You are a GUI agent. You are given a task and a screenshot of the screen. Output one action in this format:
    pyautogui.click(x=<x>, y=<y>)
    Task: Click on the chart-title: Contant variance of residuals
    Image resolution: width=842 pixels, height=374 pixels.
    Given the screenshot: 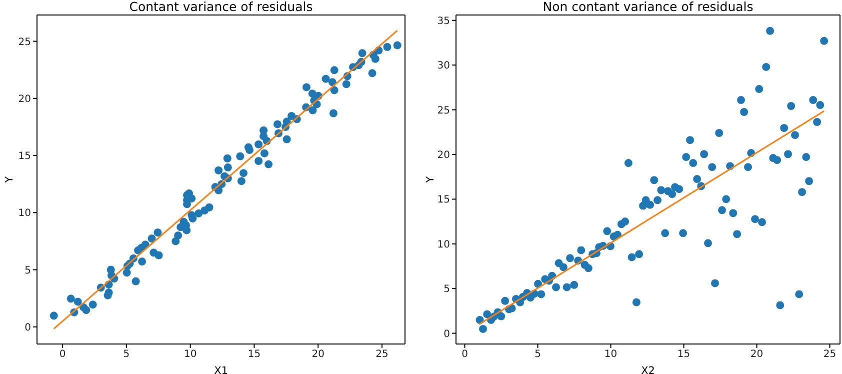 What is the action you would take?
    pyautogui.click(x=221, y=7)
    